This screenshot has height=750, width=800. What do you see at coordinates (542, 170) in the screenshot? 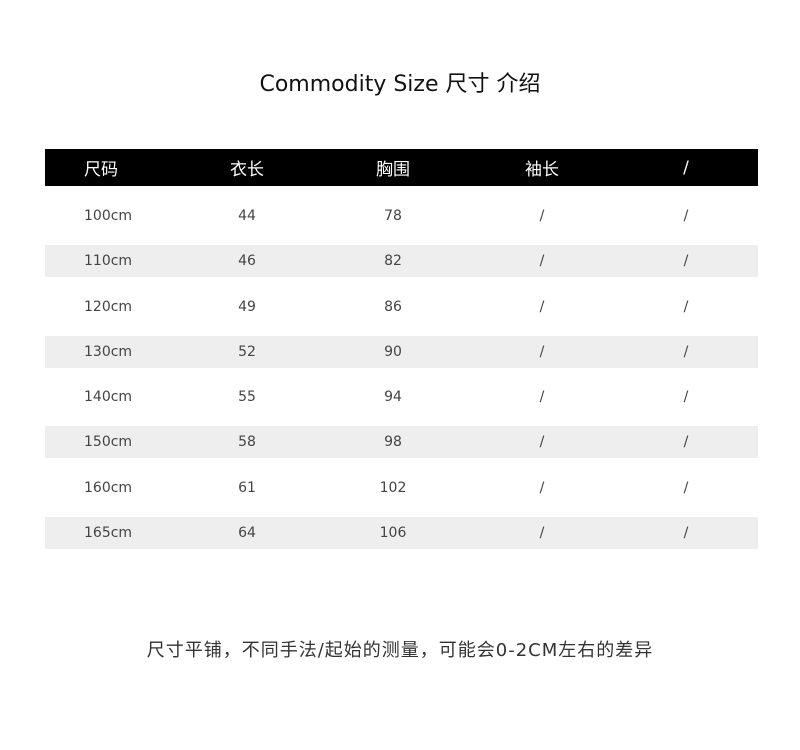
I see `header-sleeve: 袖长` at bounding box center [542, 170].